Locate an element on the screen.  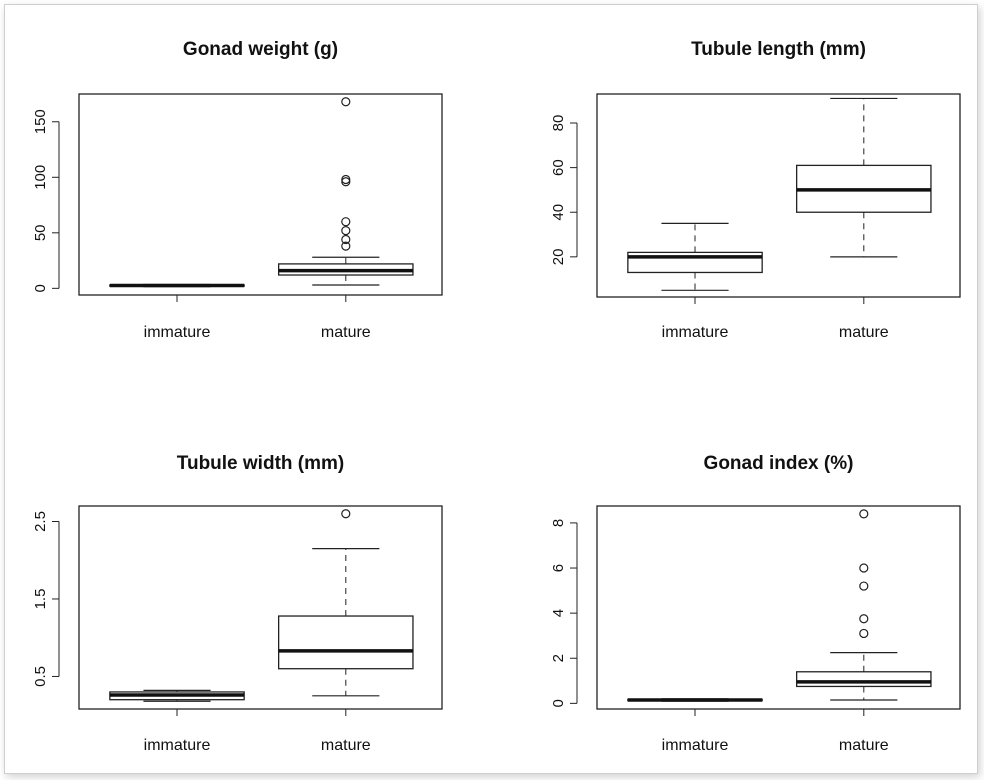
y-tick-label: 60 is located at coordinates (558, 167).